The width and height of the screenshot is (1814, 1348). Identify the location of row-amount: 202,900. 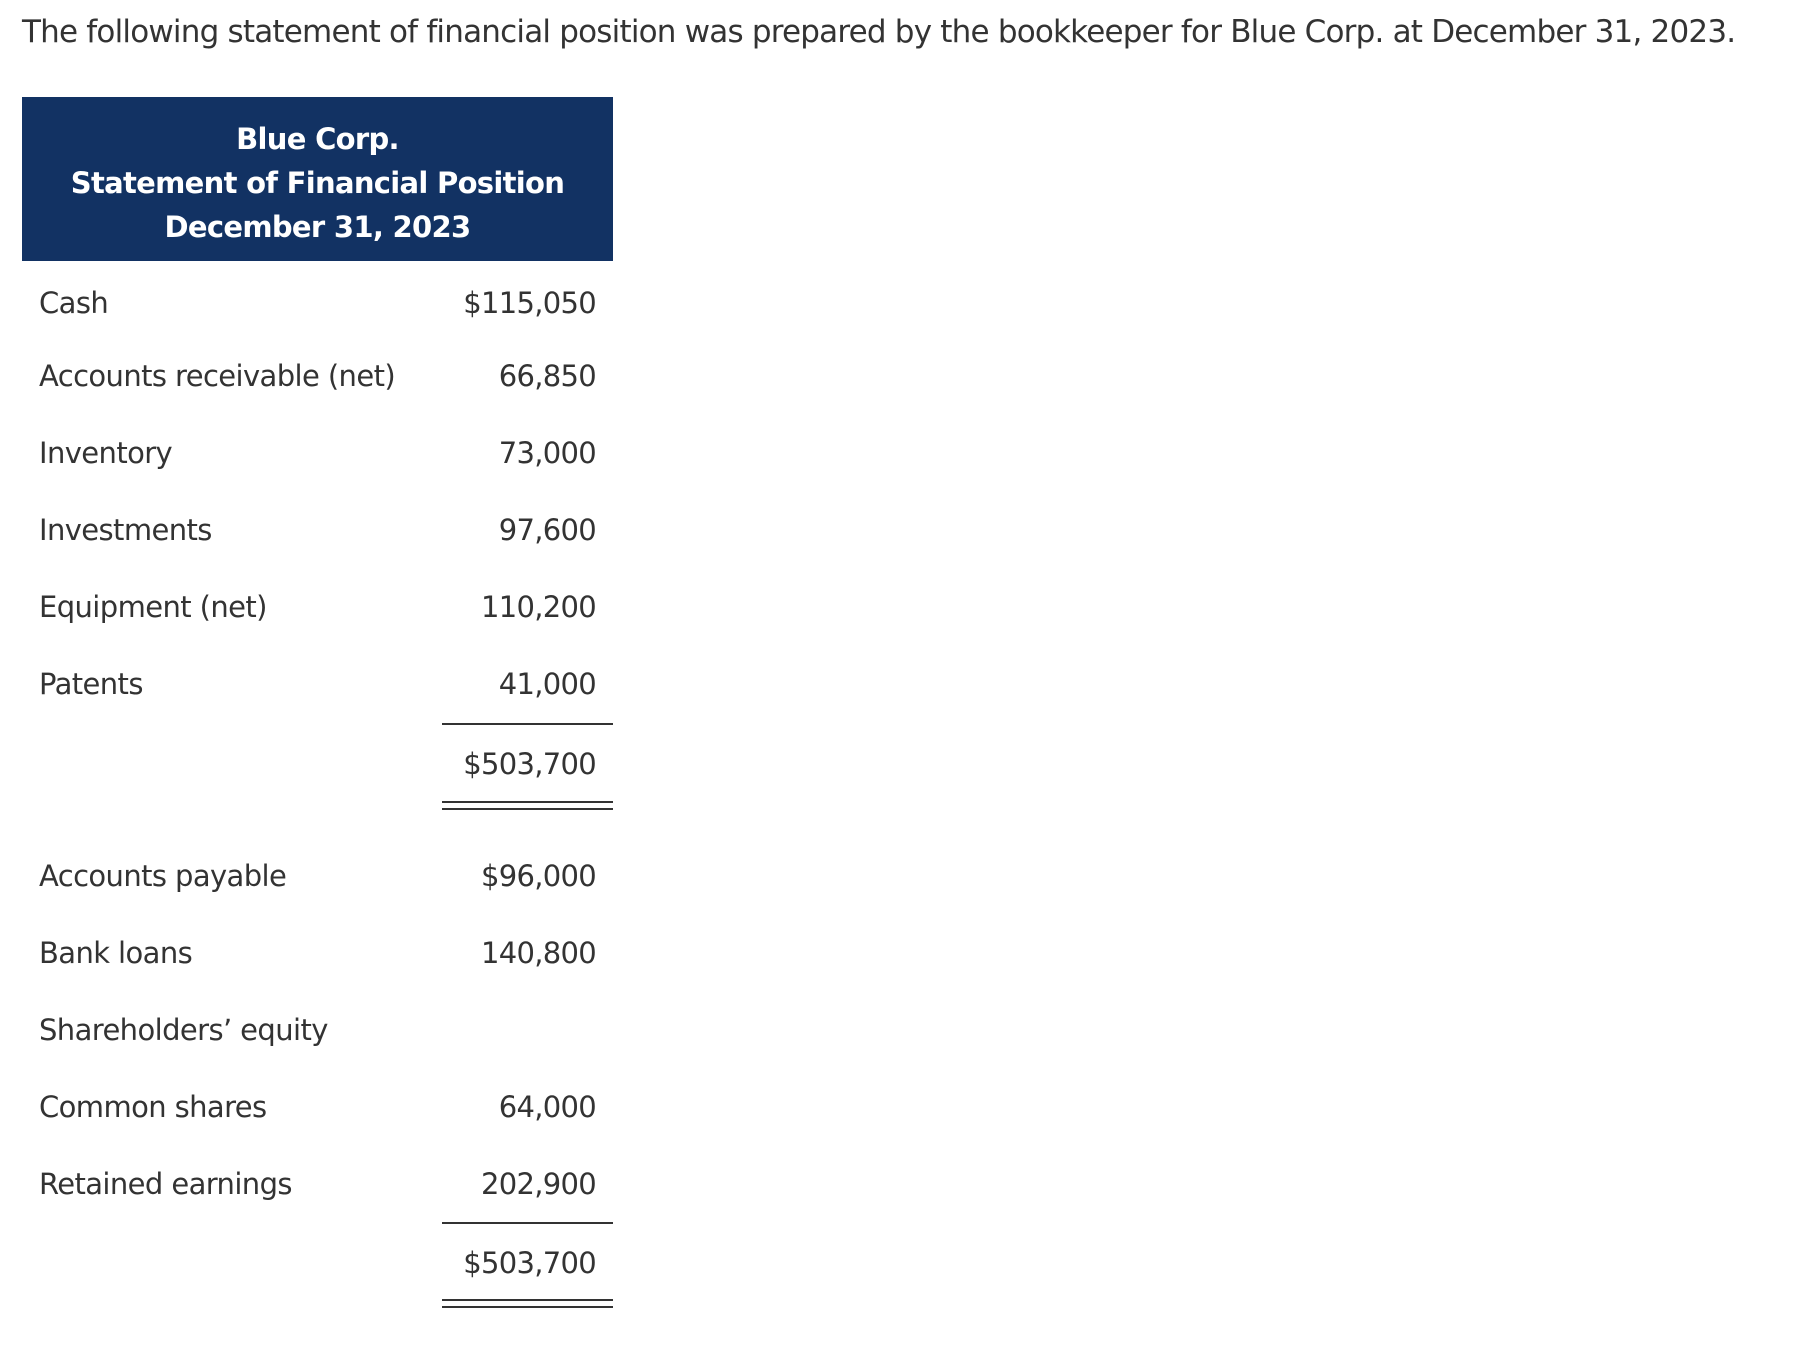
(538, 1184).